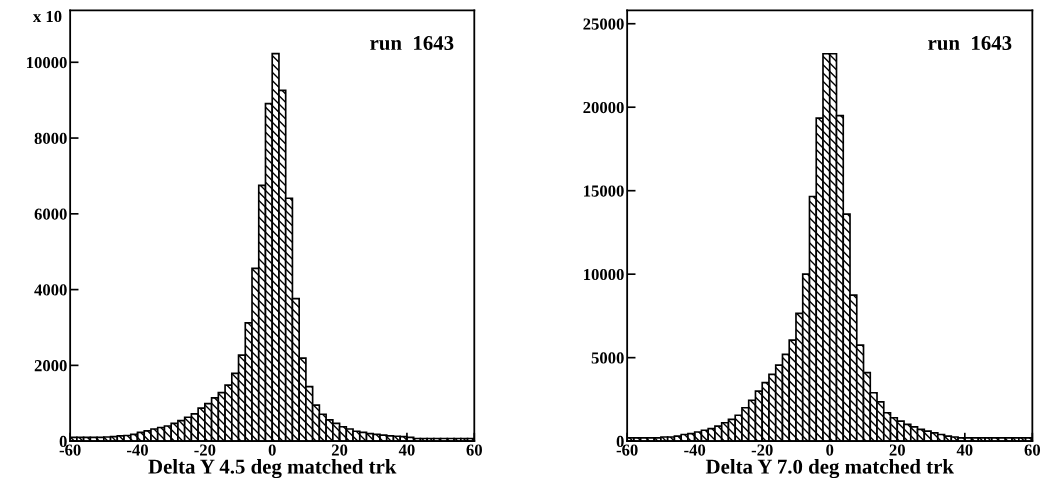 This screenshot has width=1047, height=494. I want to click on y-tick-label: 25000, so click(603, 24).